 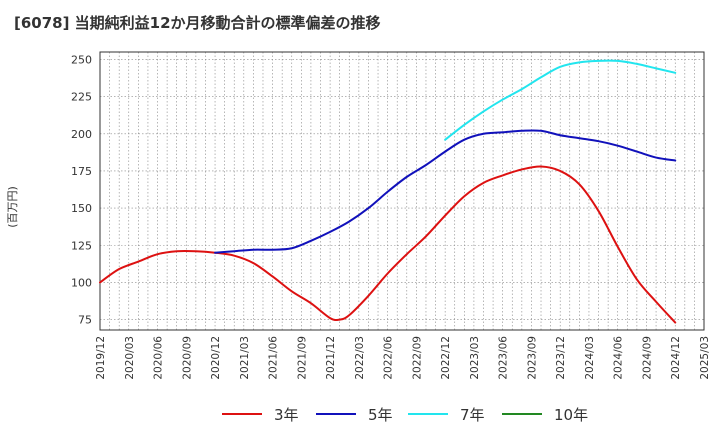 What do you see at coordinates (81, 282) in the screenshot?
I see `y-tick-label: 100` at bounding box center [81, 282].